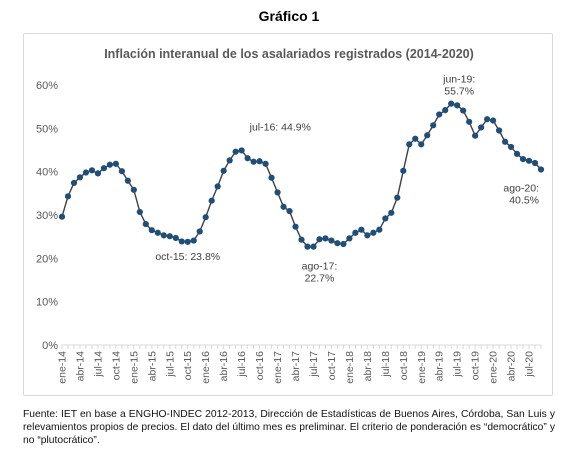 The width and height of the screenshot is (578, 459). What do you see at coordinates (521, 189) in the screenshot?
I see `annotation-label: ago-20:` at bounding box center [521, 189].